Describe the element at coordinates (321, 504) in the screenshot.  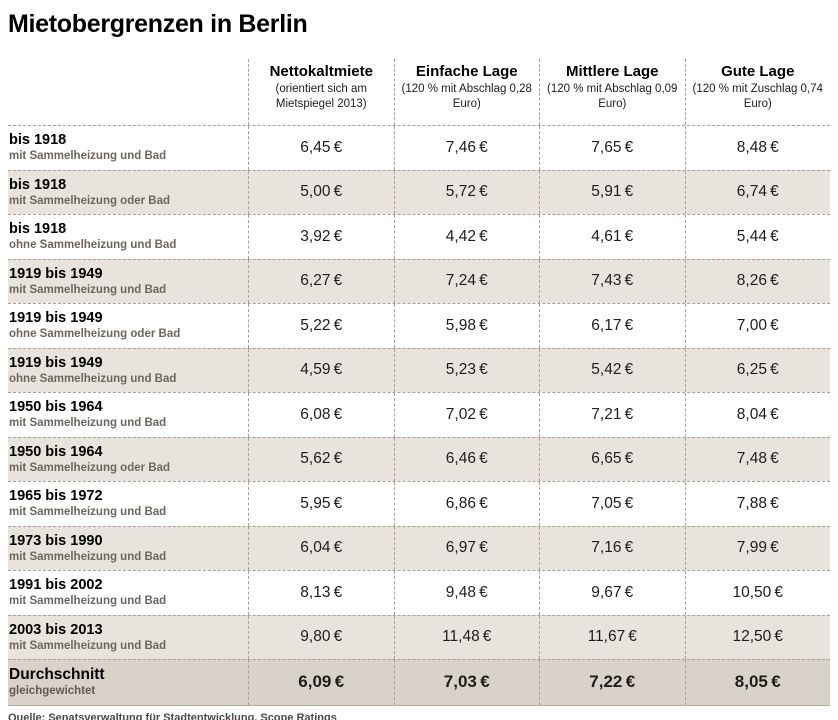
I see `value-nettokaltmiete: 5,95 €` at that location.